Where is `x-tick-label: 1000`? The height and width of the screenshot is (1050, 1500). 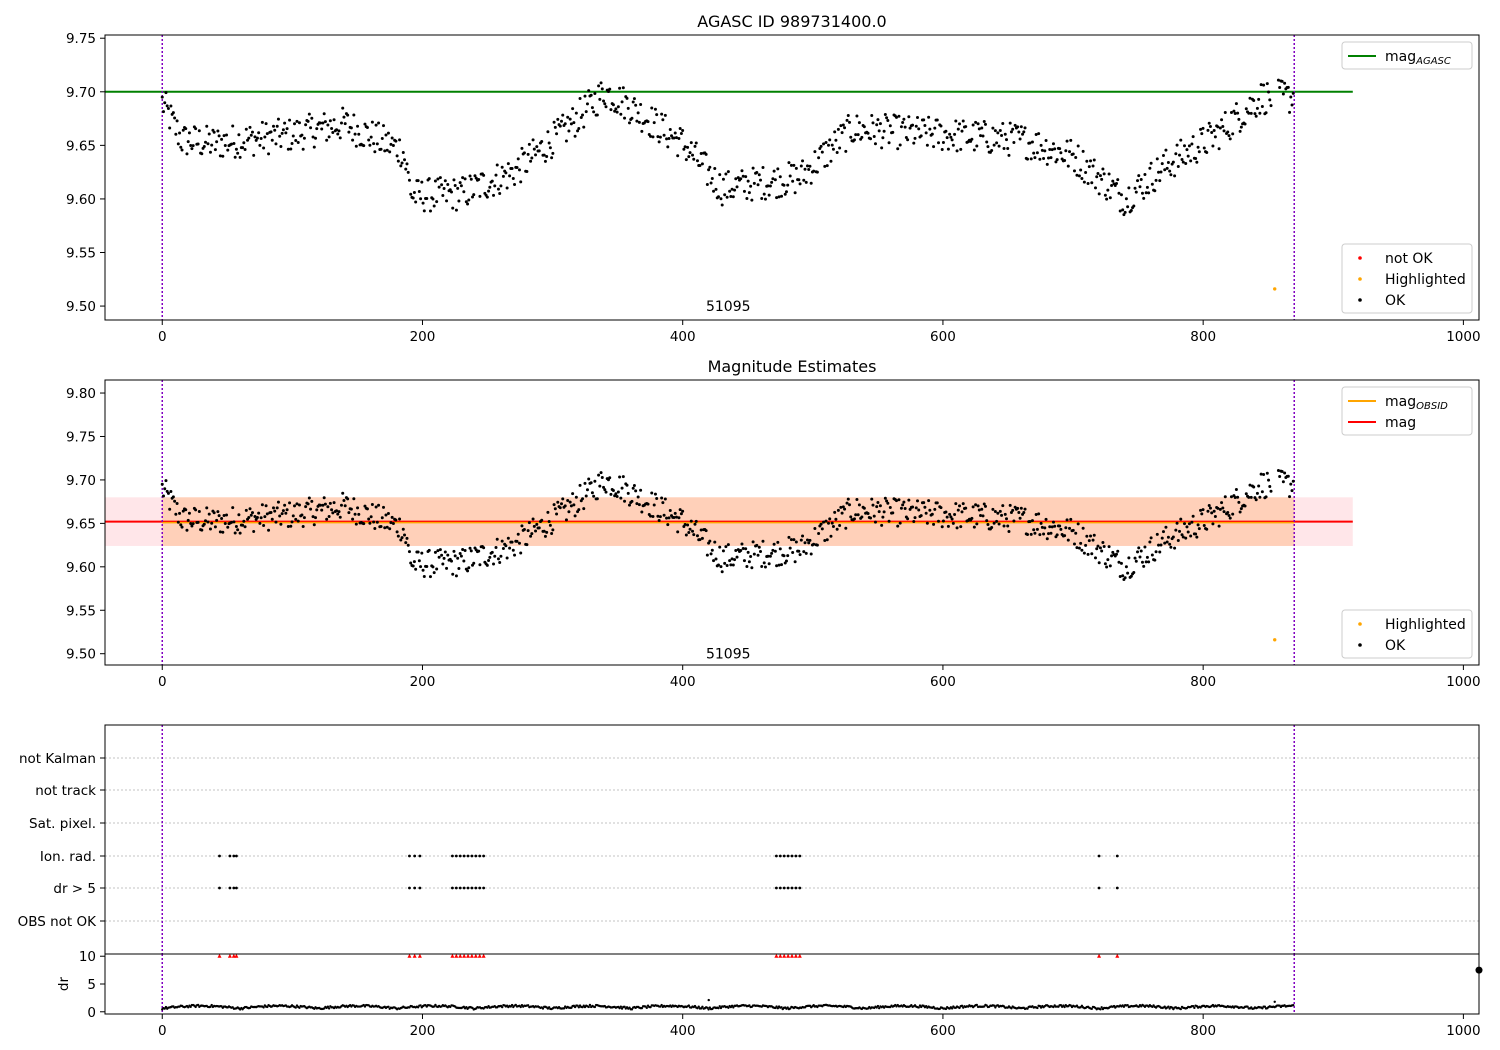 x-tick-label: 1000 is located at coordinates (1463, 1031).